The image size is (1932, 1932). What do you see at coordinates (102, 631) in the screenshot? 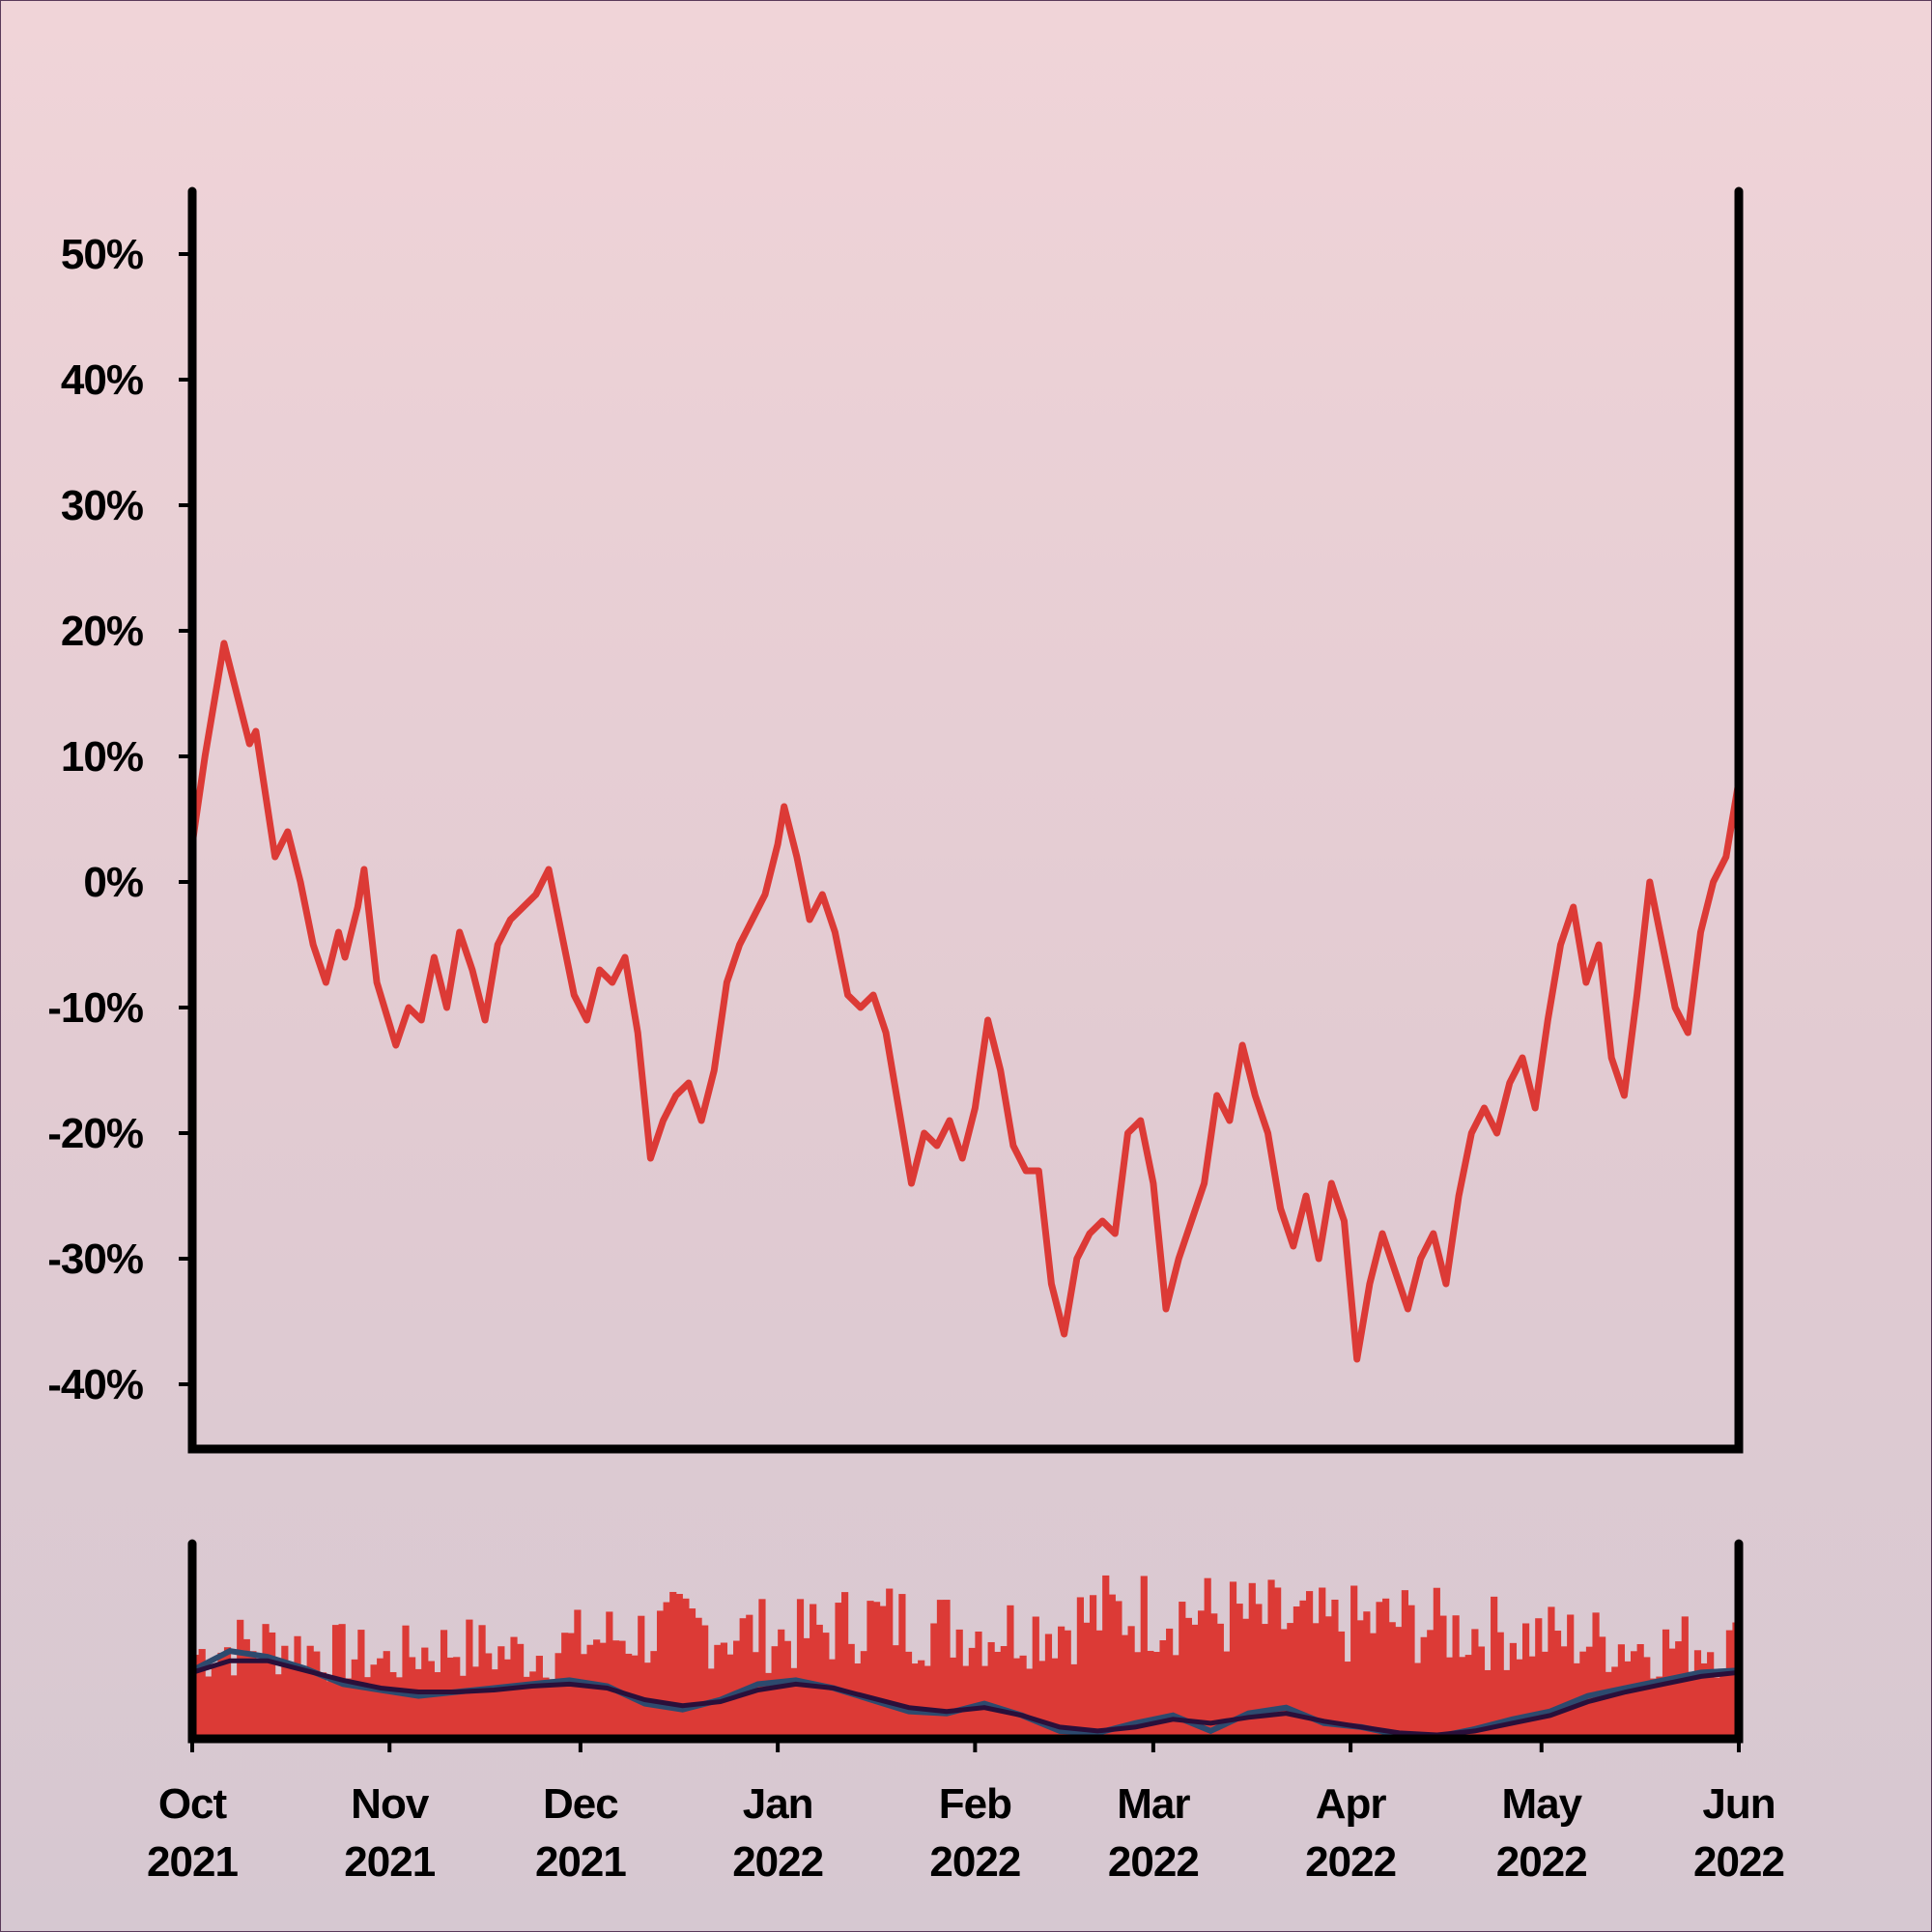
I see `y-tick-label: 20%` at bounding box center [102, 631].